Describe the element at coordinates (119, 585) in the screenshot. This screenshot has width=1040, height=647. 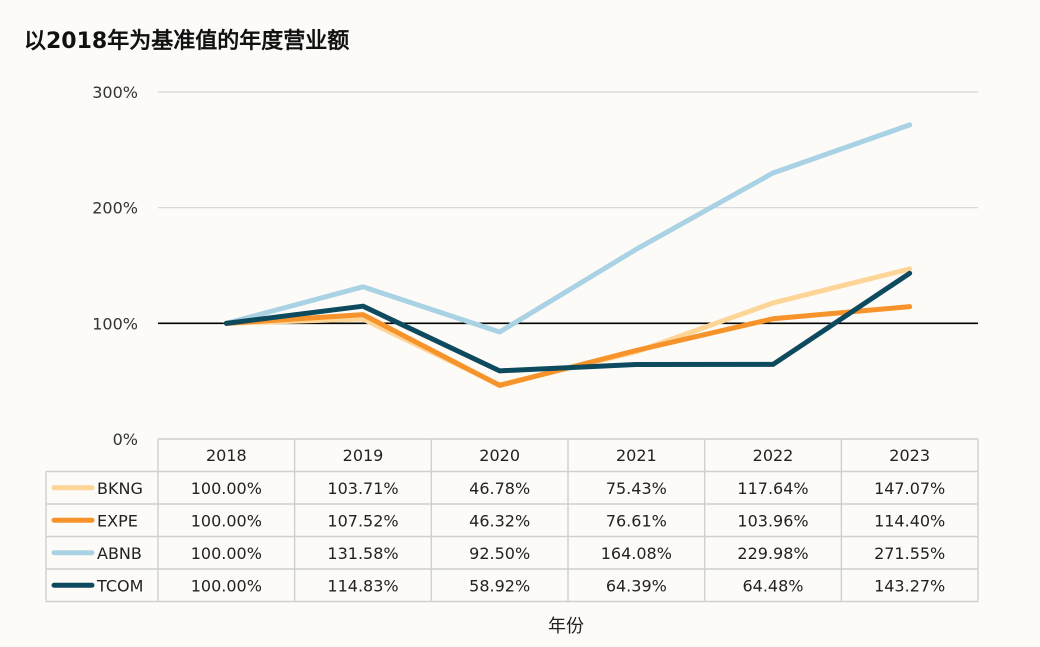
I see `legend-label-tcom: TCOM` at that location.